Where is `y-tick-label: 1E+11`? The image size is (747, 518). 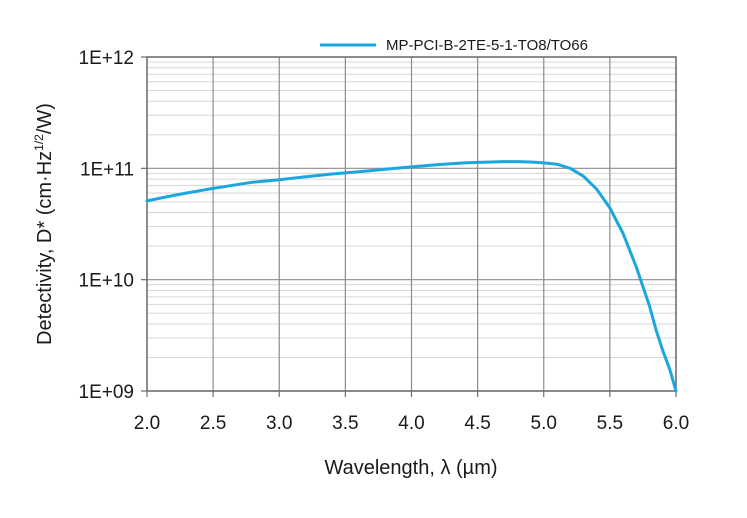
y-tick-label: 1E+11 is located at coordinates (107, 169).